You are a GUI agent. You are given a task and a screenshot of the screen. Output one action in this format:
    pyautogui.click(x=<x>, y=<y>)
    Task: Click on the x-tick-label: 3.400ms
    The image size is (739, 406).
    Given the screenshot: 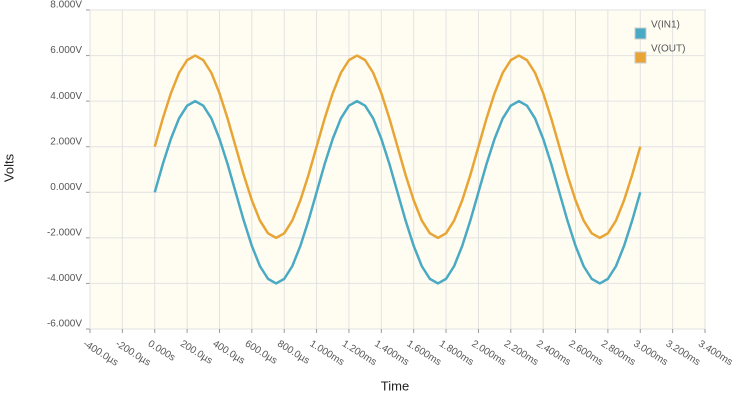 What is the action you would take?
    pyautogui.click(x=715, y=353)
    